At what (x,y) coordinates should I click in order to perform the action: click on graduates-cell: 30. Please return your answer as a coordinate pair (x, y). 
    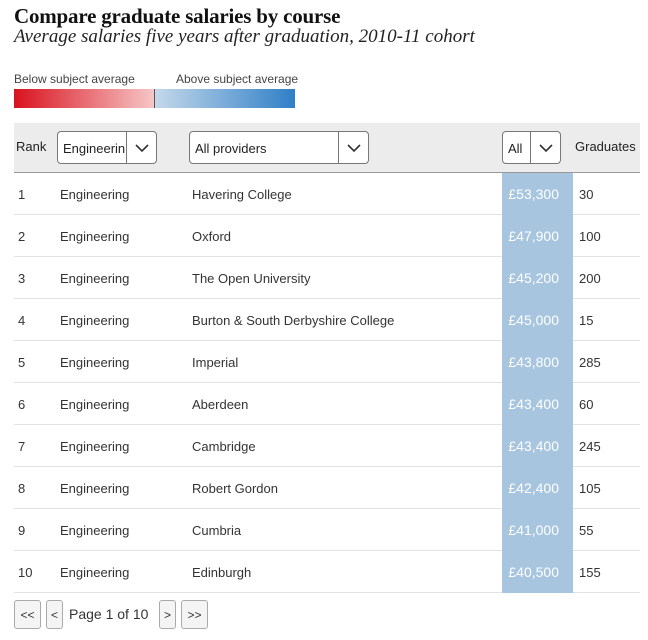
    Looking at the image, I should click on (586, 194).